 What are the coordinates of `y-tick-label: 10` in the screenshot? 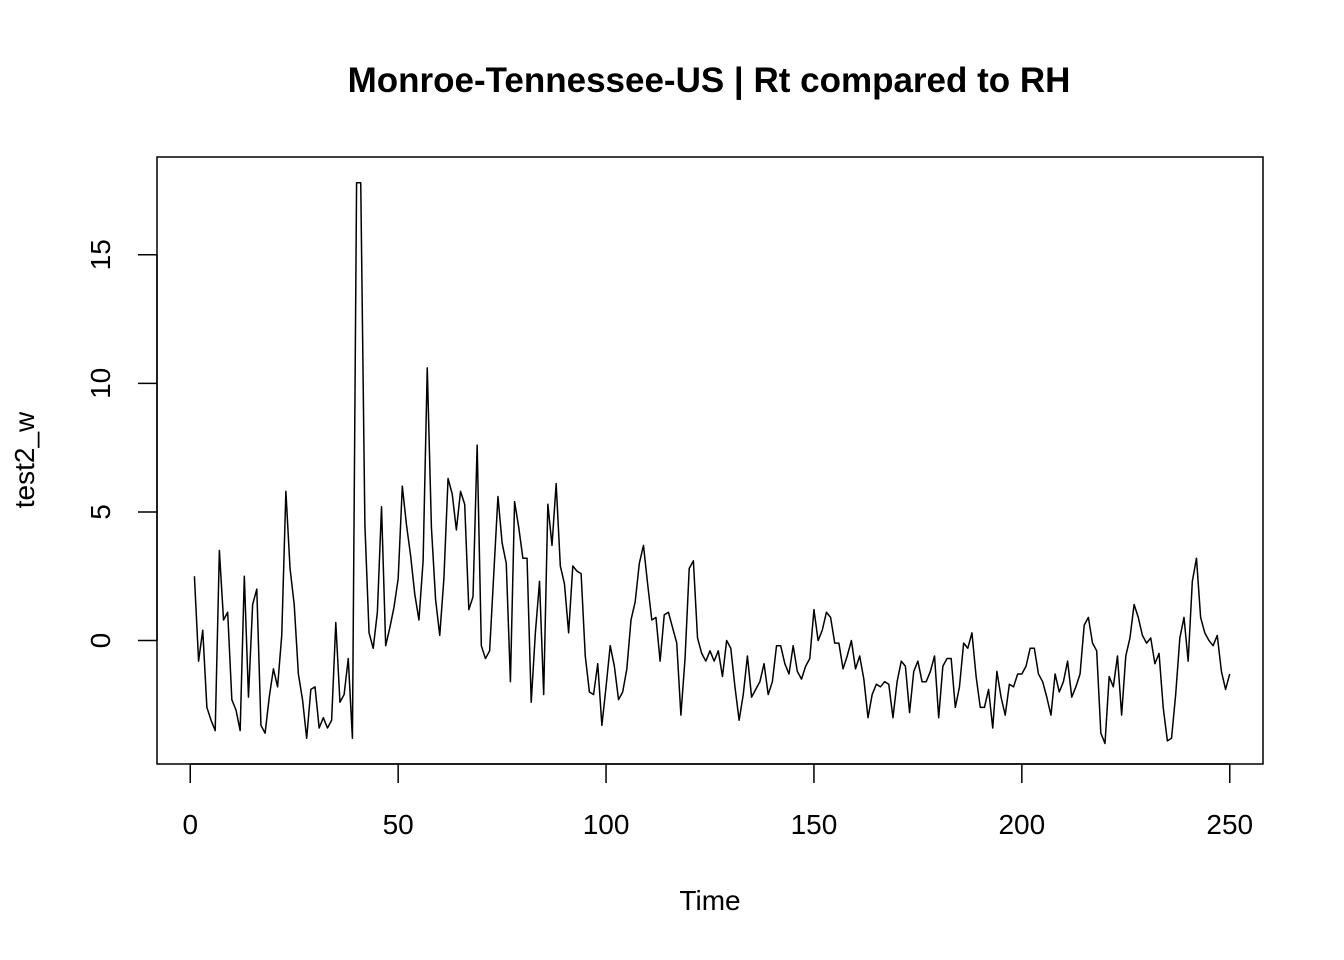 It's located at (100, 383).